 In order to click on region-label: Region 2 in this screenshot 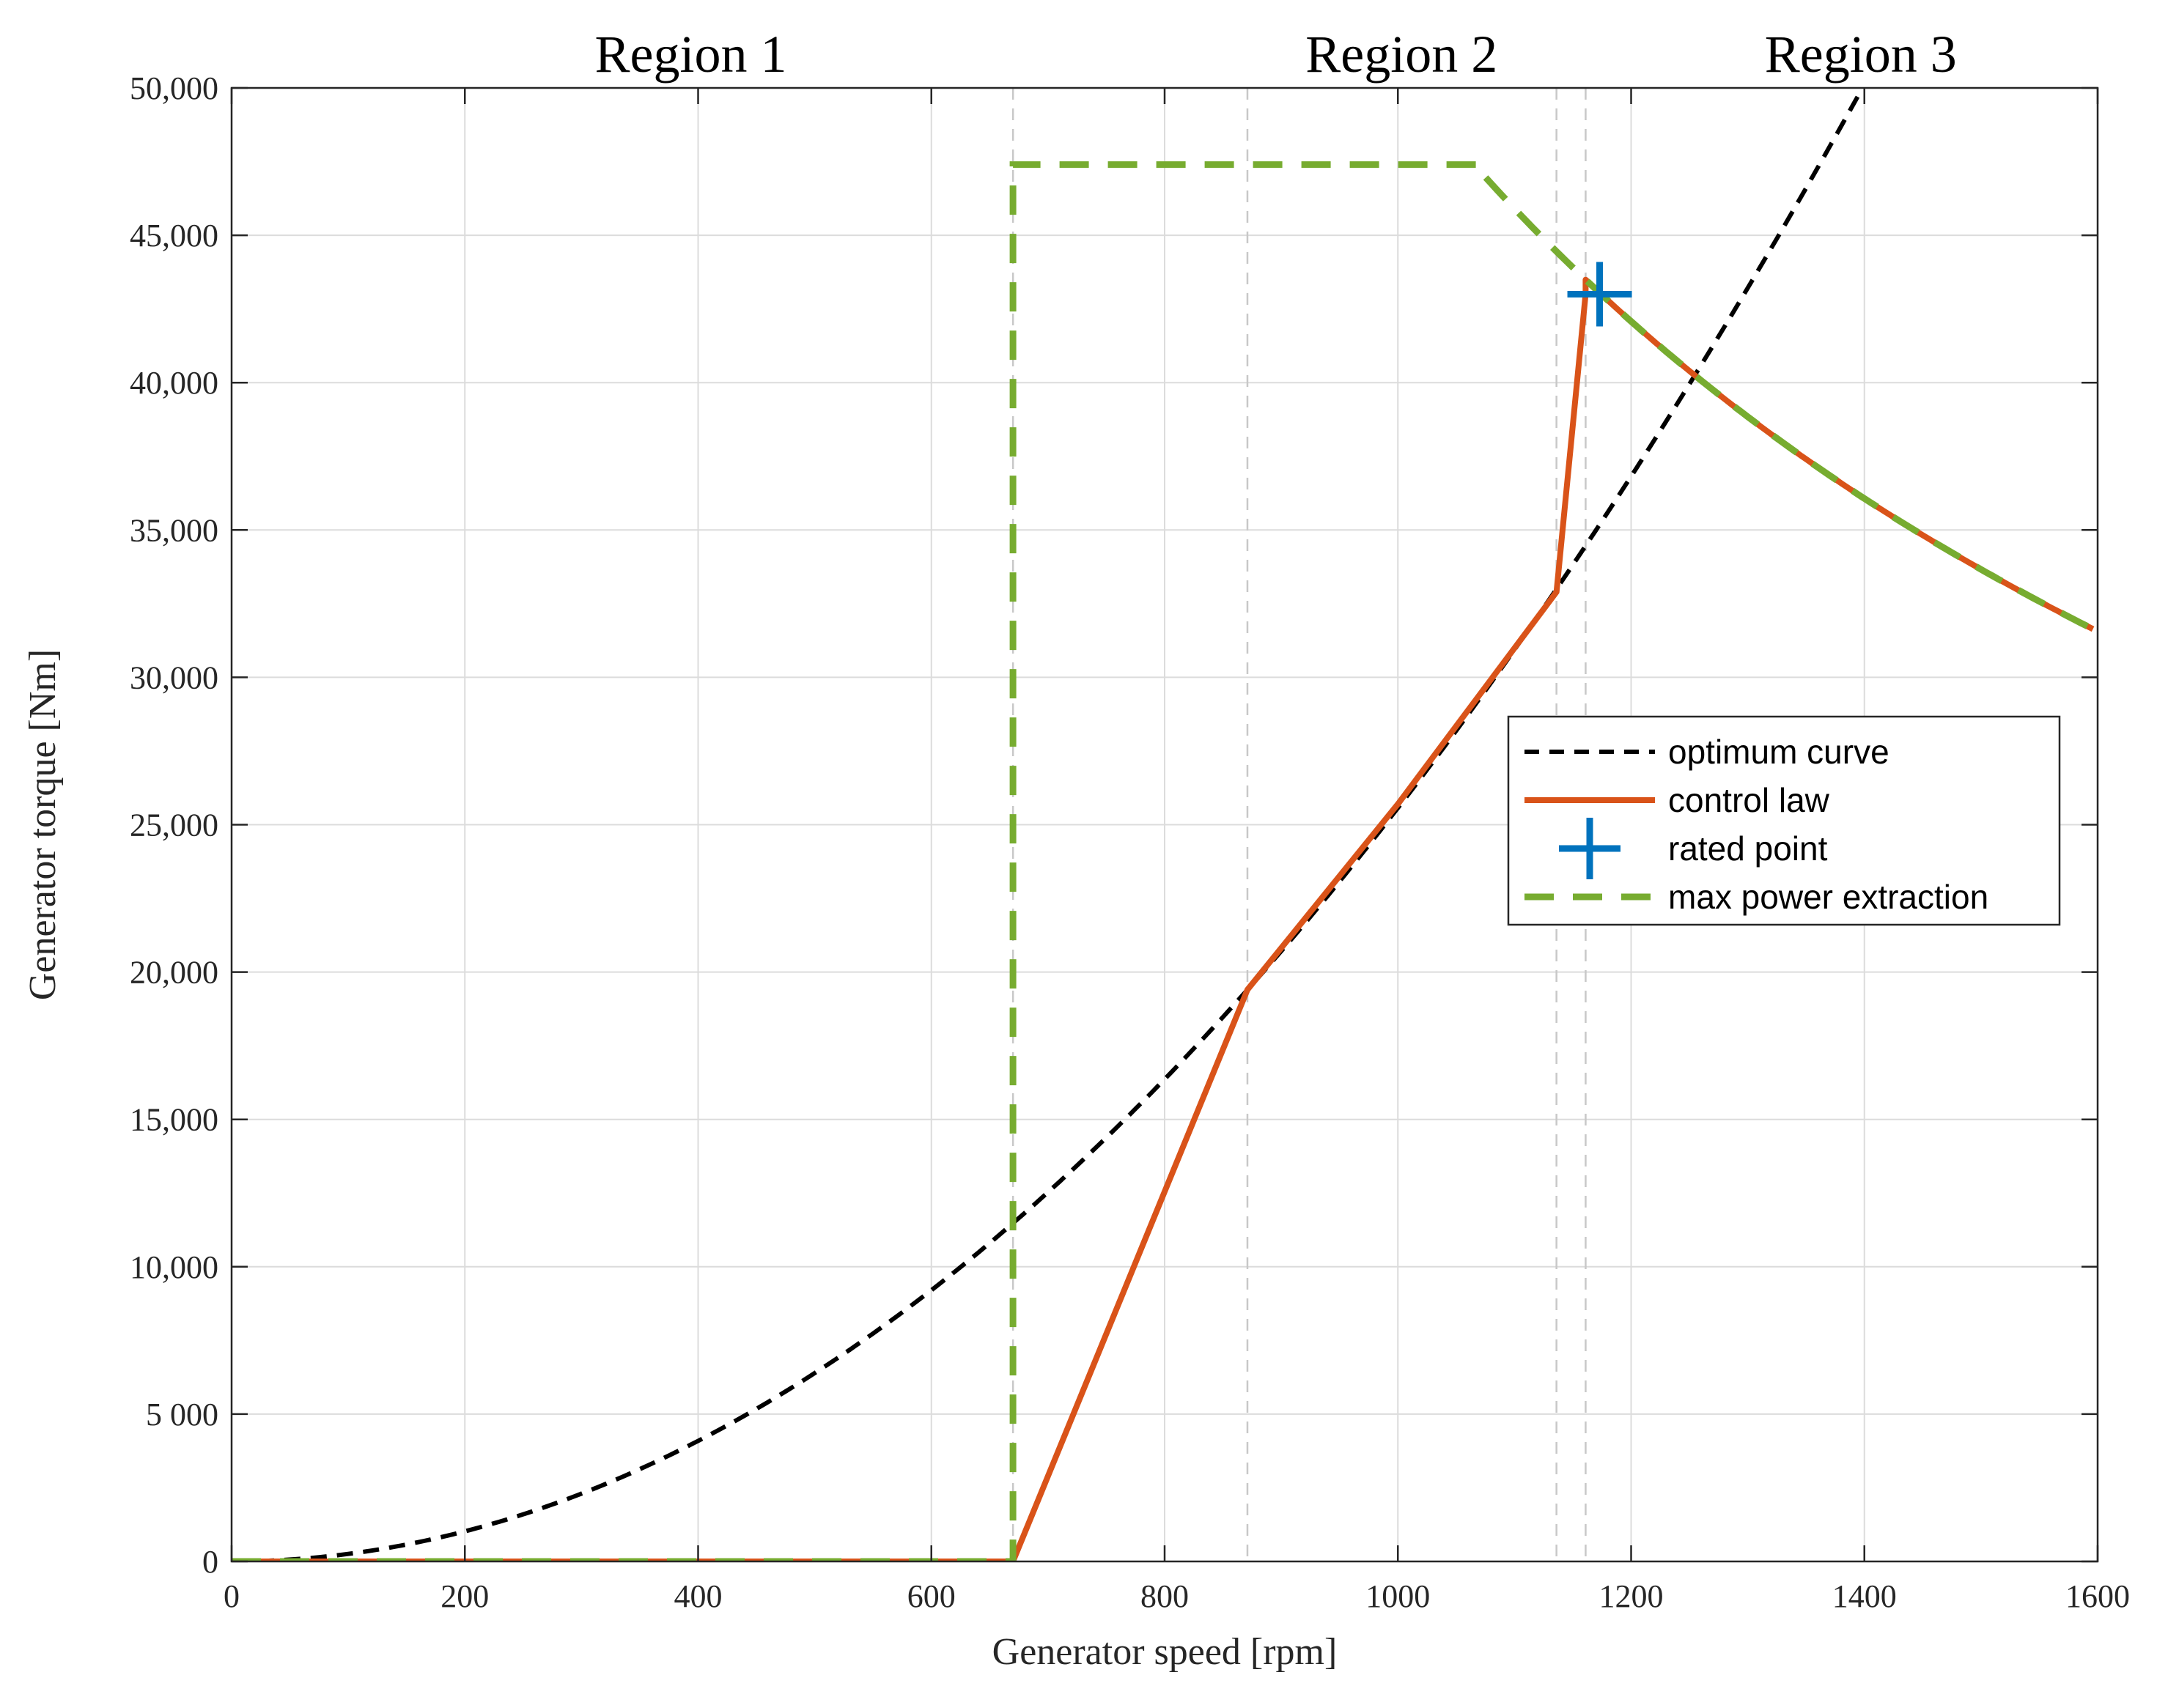, I will do `click(1401, 54)`.